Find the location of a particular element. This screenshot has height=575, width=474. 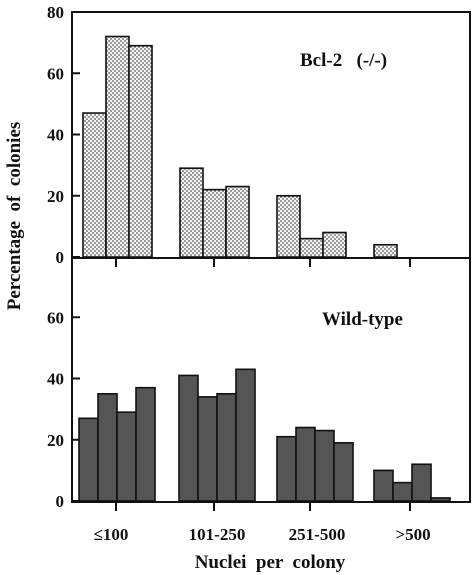

y-axis-title: Percentage of colonies is located at coordinates (14, 216).